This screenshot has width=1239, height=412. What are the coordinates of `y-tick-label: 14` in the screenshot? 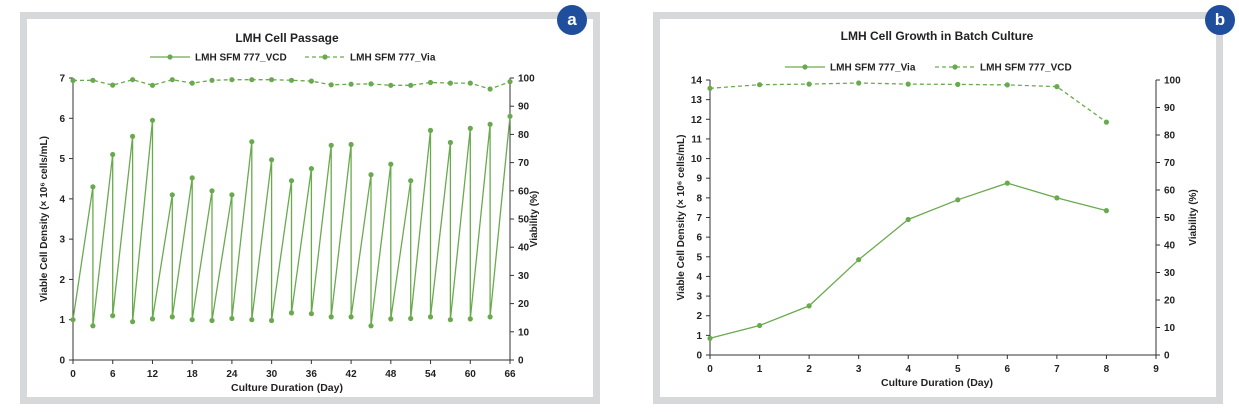 It's located at (697, 81).